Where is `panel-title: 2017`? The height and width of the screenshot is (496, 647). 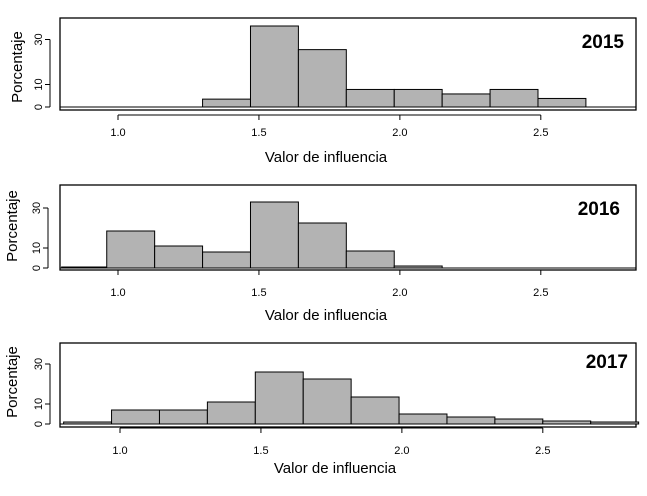
panel-title: 2017 is located at coordinates (607, 362).